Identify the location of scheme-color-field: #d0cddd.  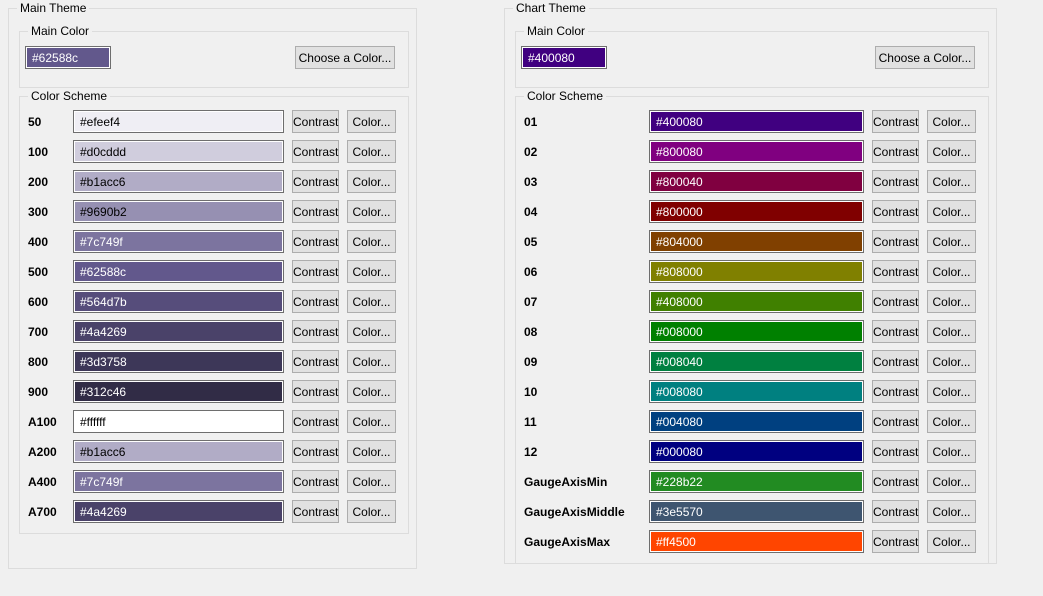
(178, 151).